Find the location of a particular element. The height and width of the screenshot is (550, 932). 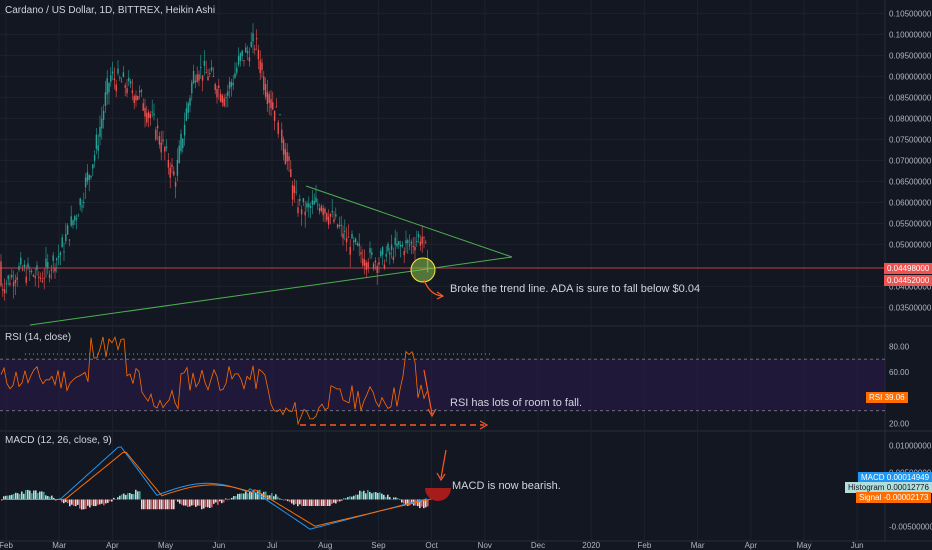

trend-arrow-head is located at coordinates (440, 295).